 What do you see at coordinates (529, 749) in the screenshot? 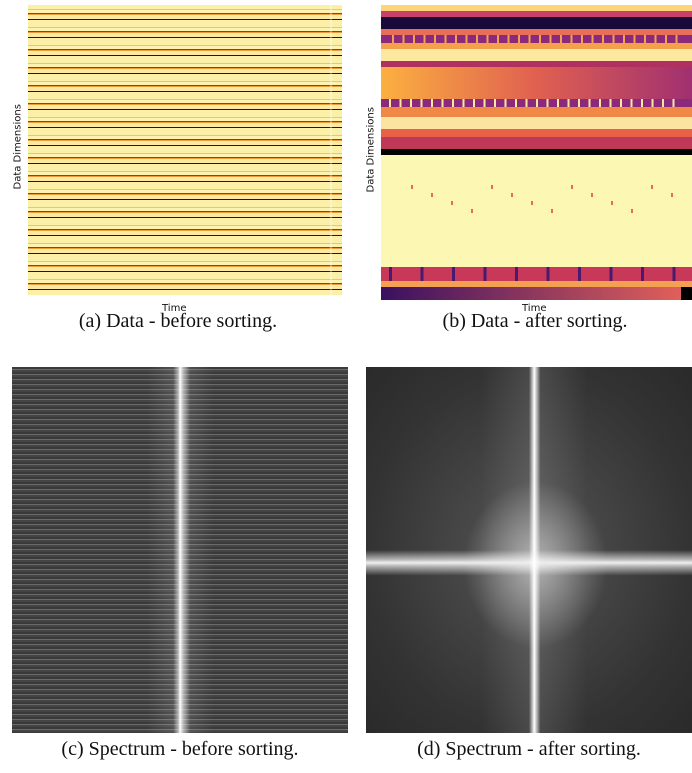
I see `caption: (d) Spectrum - after sorting.` at bounding box center [529, 749].